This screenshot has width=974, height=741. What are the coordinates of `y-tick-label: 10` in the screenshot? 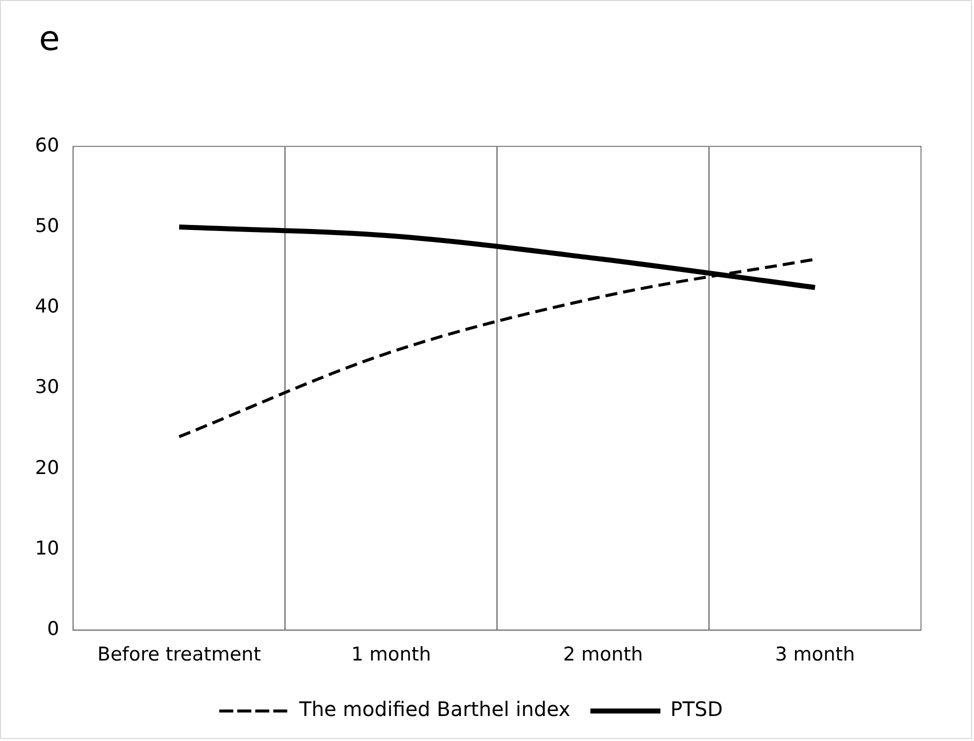 It's located at (47, 549).